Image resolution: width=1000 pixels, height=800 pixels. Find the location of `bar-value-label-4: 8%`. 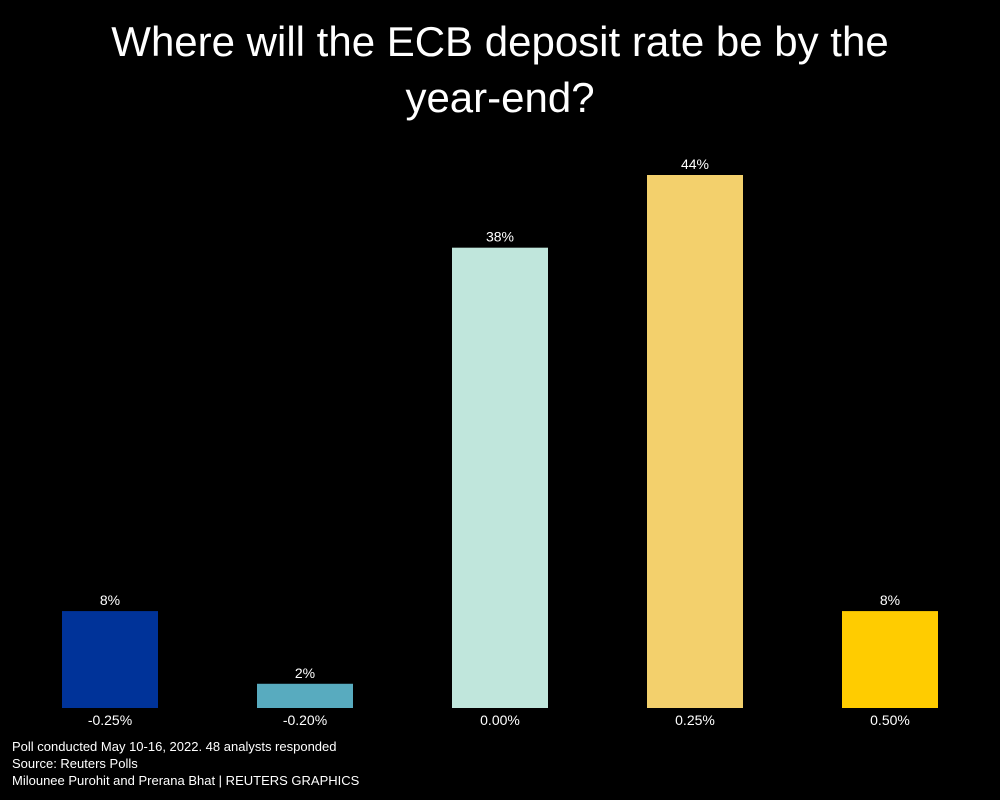

bar-value-label-4: 8% is located at coordinates (890, 600).